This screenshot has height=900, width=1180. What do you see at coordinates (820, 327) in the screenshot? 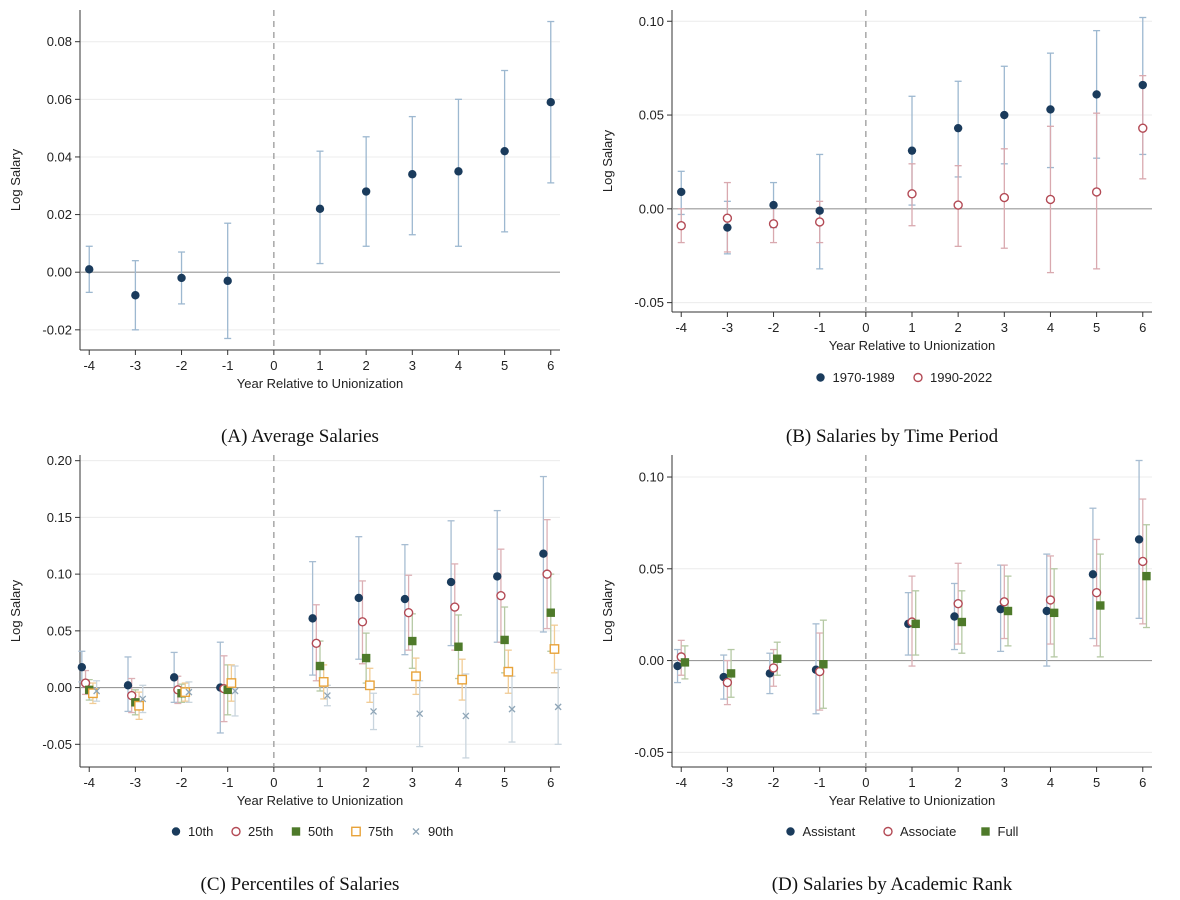
I see `x-tick-label: -1` at bounding box center [820, 327].